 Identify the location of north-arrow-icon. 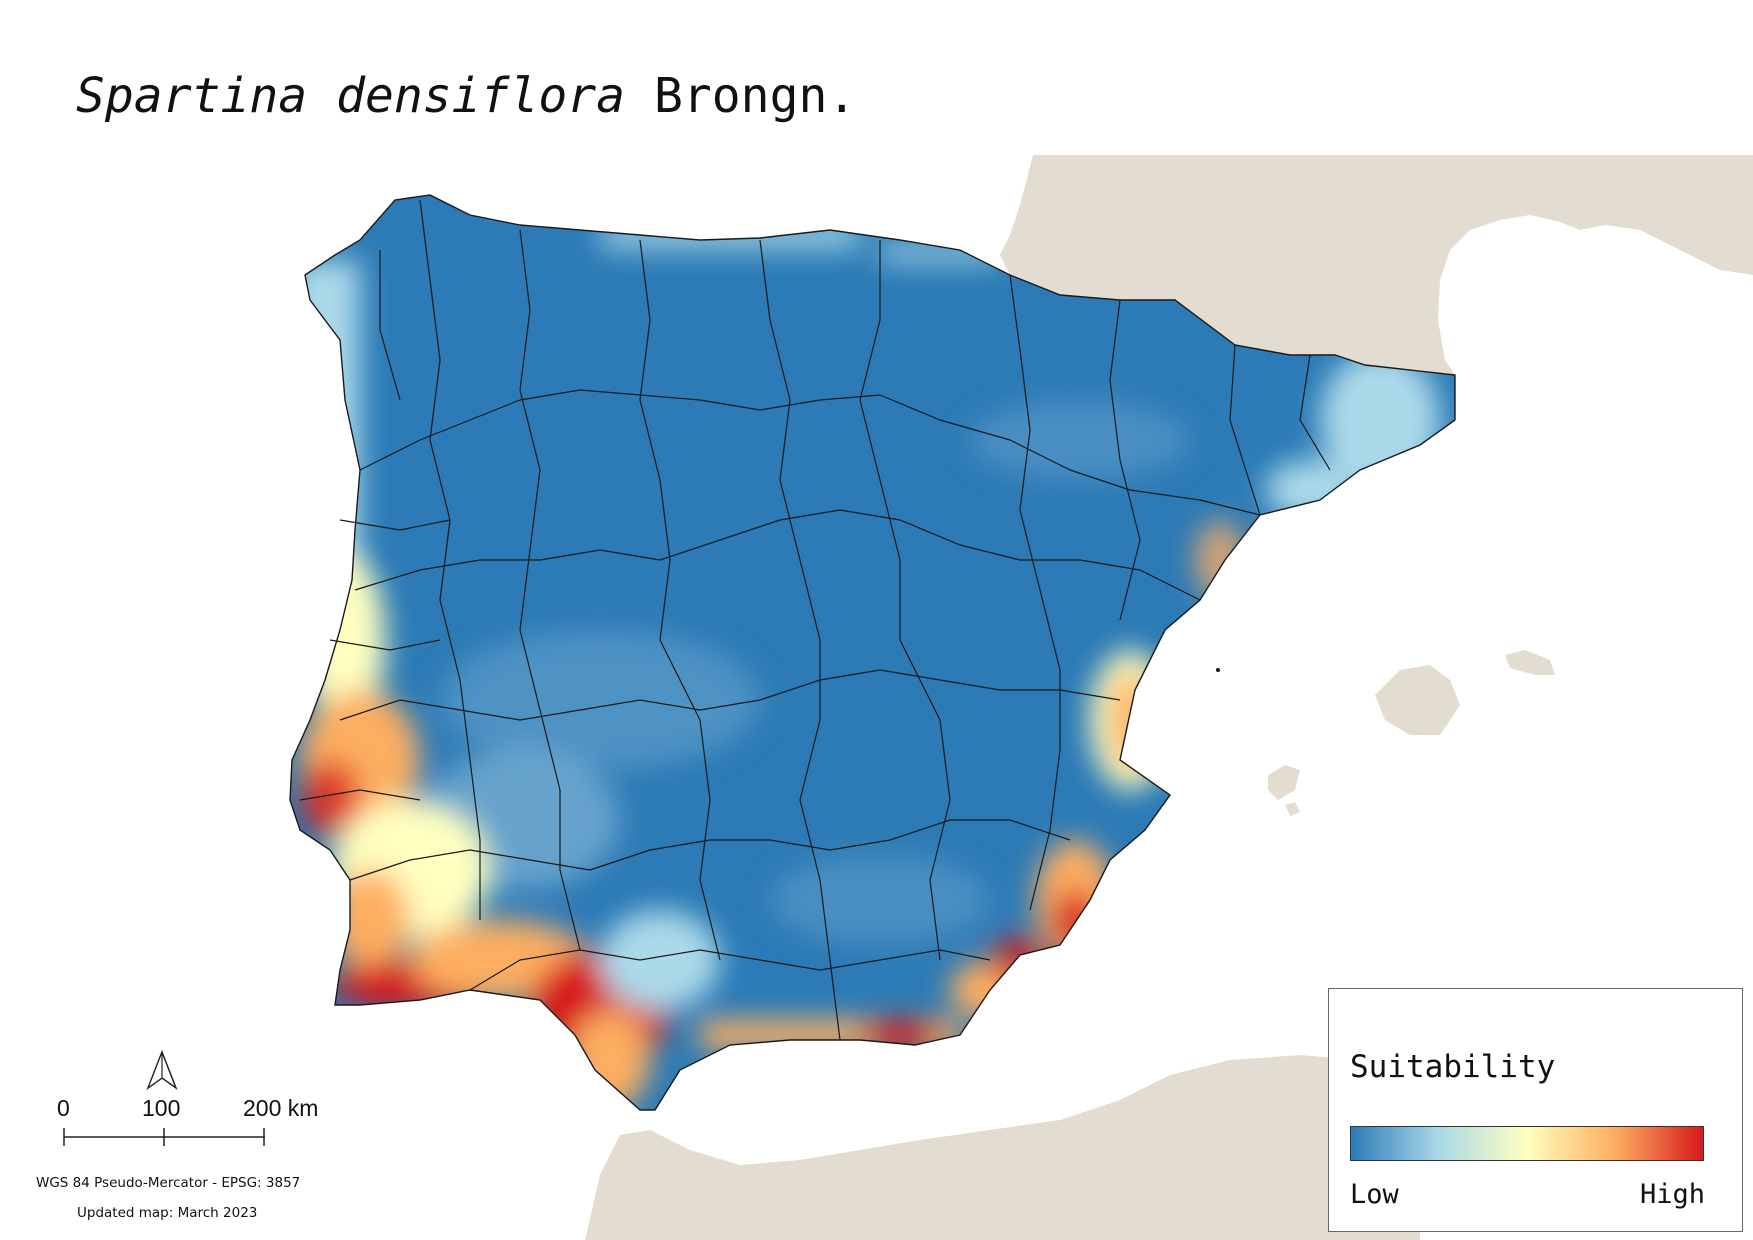
(162, 1070).